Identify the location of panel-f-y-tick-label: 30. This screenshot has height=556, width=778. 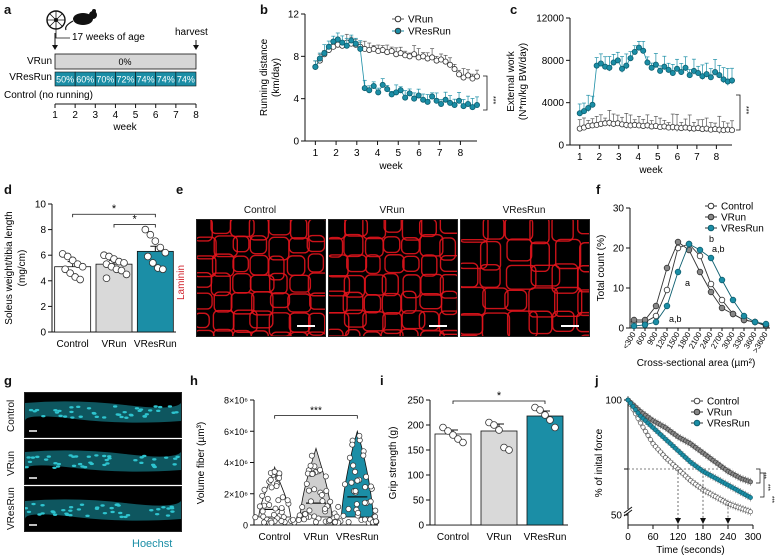
(619, 209).